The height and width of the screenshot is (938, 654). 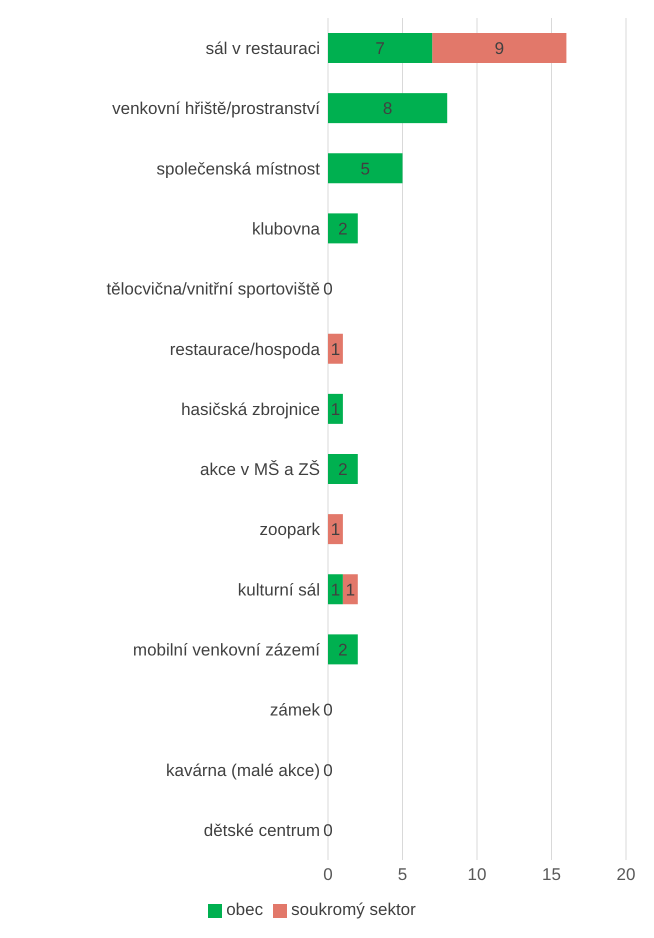 What do you see at coordinates (238, 168) in the screenshot?
I see `y-tick-label: společenská místnost` at bounding box center [238, 168].